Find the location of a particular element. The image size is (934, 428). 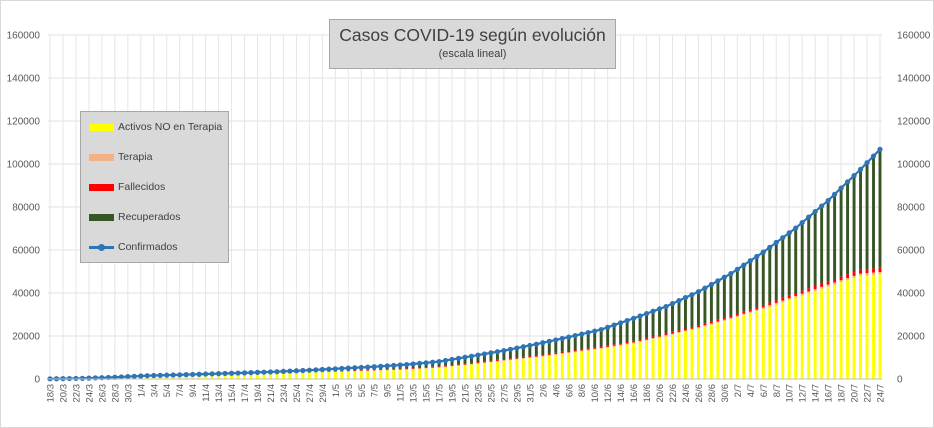

chart-title: Casos COVID-19 según evolución is located at coordinates (472, 35).